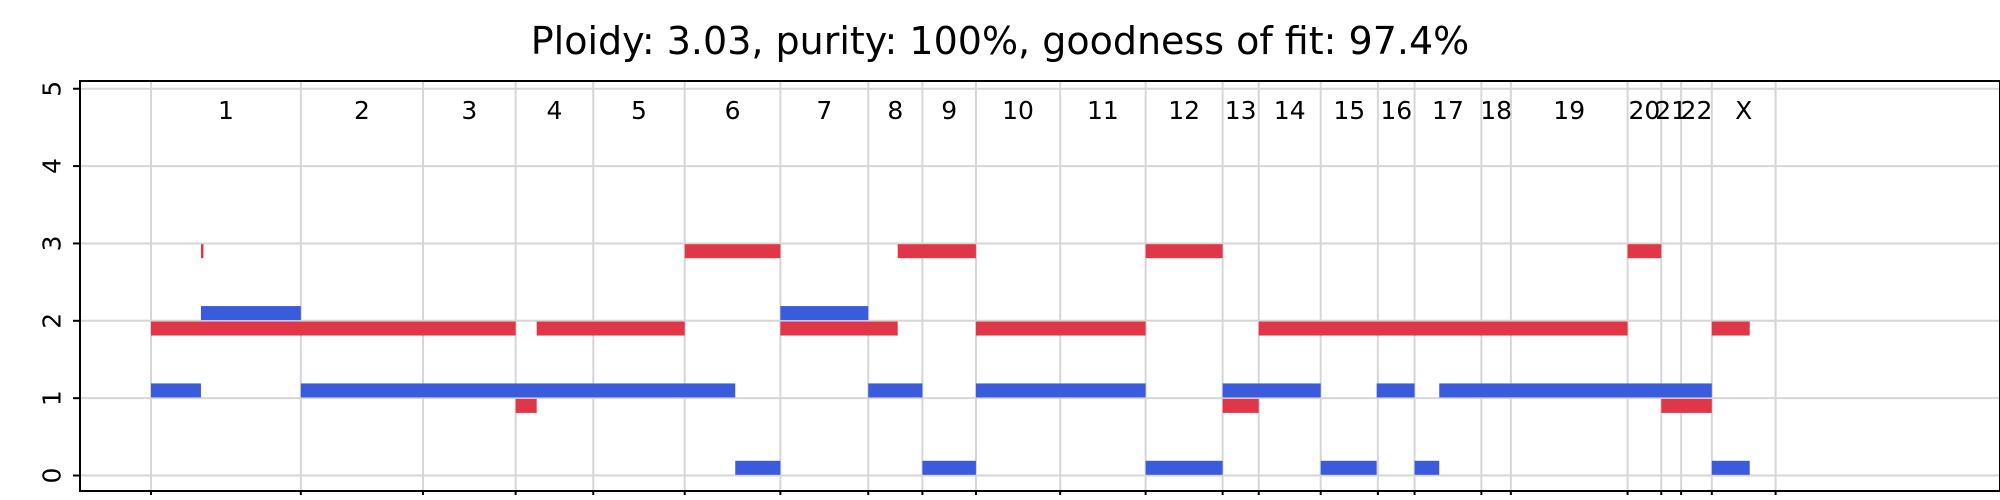 The image size is (2000, 500). I want to click on chromosome-label-18: 18, so click(1496, 110).